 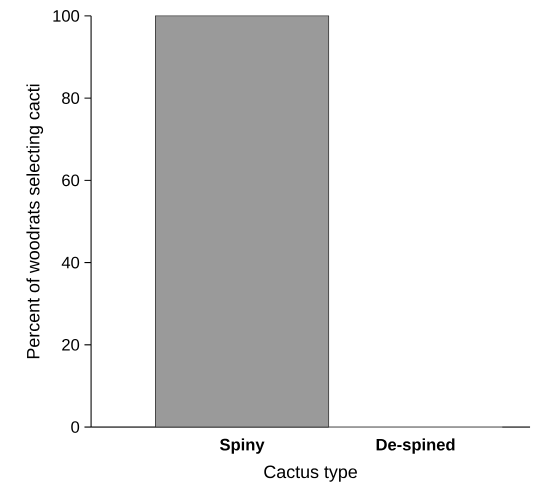 I want to click on y-tick-label: 20, so click(x=71, y=345).